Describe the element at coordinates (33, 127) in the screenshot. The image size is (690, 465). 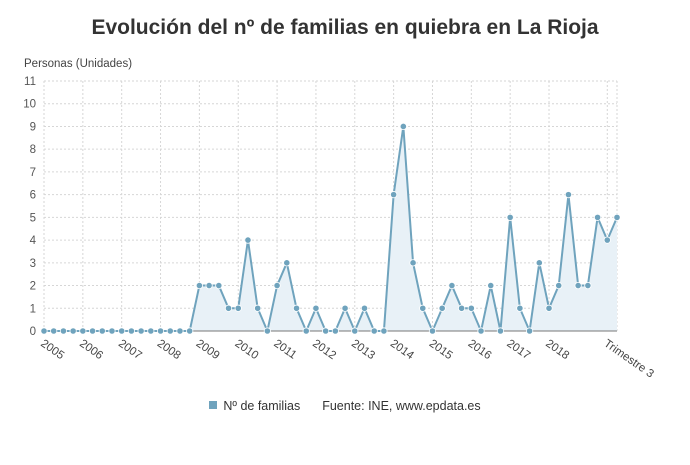
I see `y-tick-label: 9` at that location.